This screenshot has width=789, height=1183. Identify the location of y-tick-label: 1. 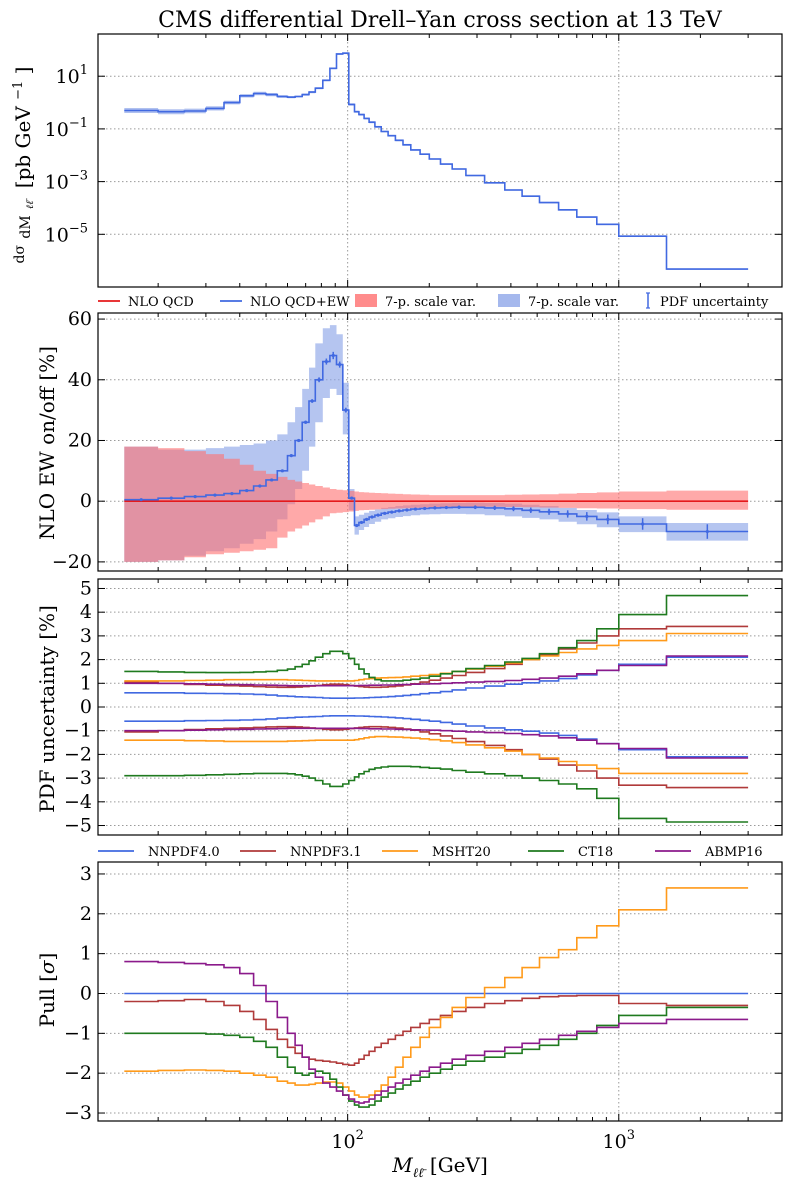
(86, 954).